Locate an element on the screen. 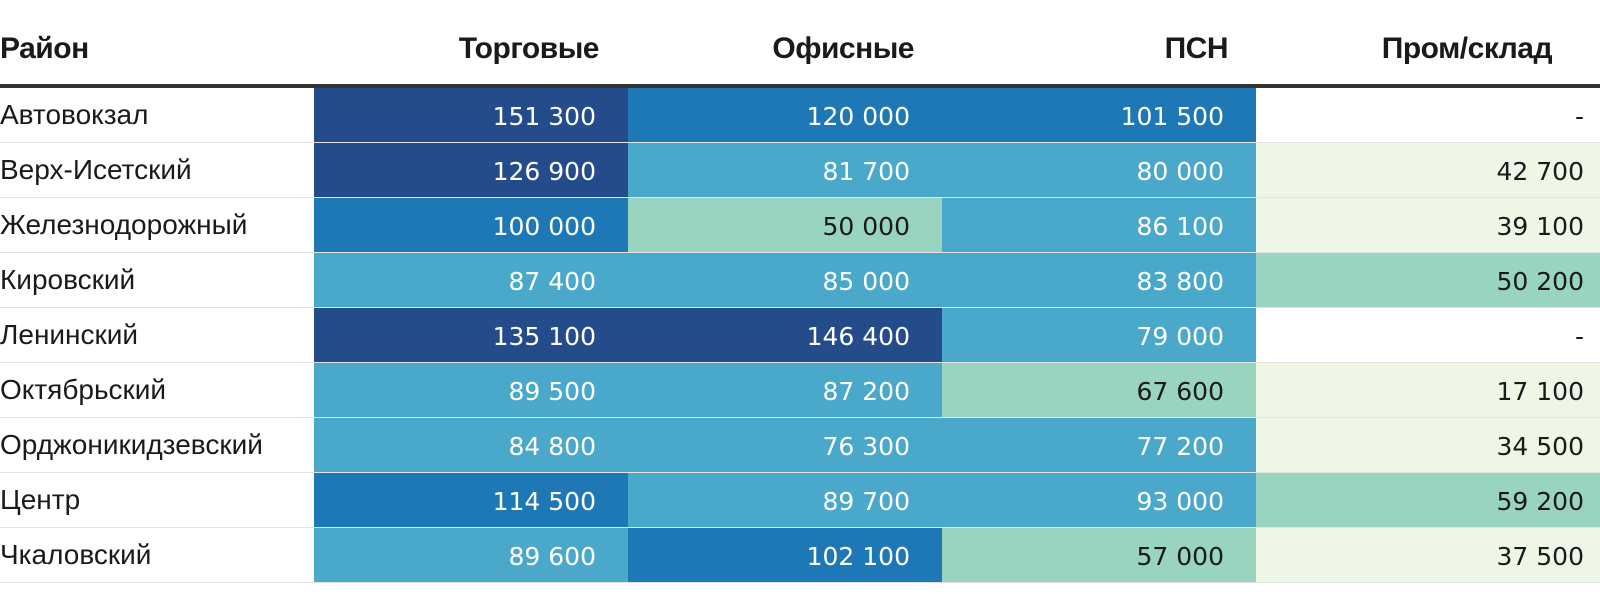 The width and height of the screenshot is (1600, 594). column-header-4: Пром/склад is located at coordinates (1467, 48).